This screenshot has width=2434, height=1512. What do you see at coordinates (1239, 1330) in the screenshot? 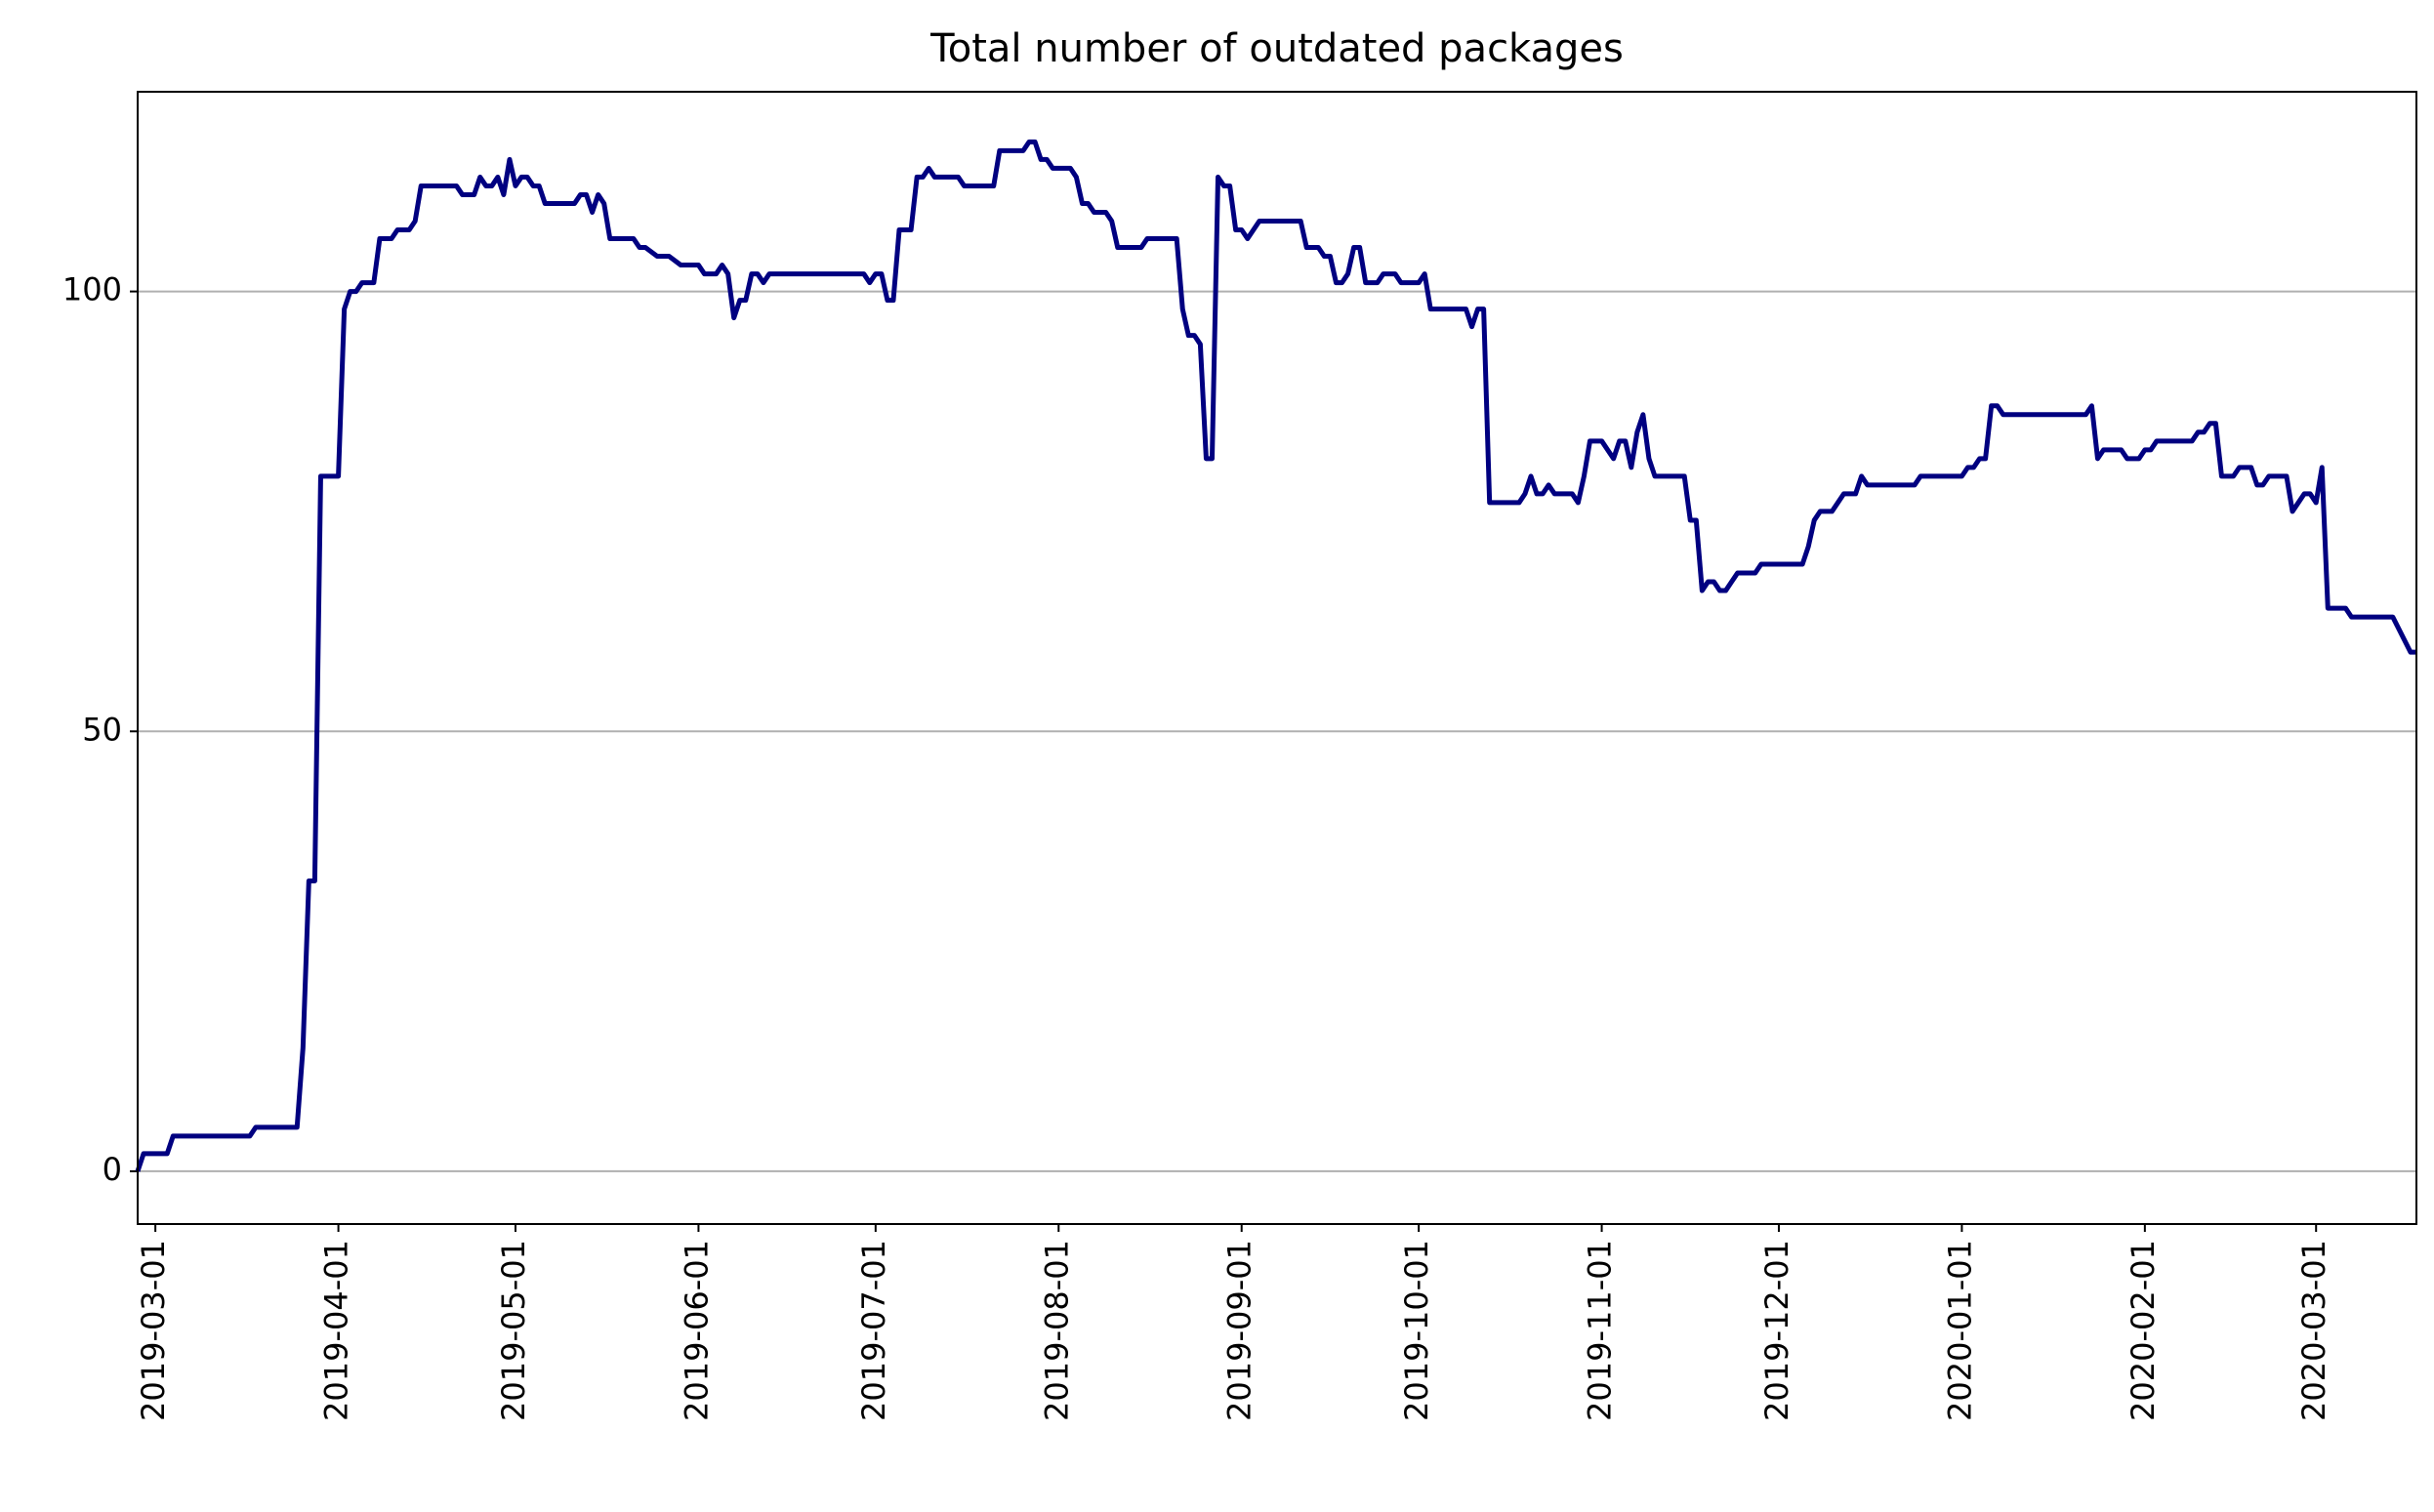
I see `x-tick-label: 2019-09-01` at bounding box center [1239, 1330].